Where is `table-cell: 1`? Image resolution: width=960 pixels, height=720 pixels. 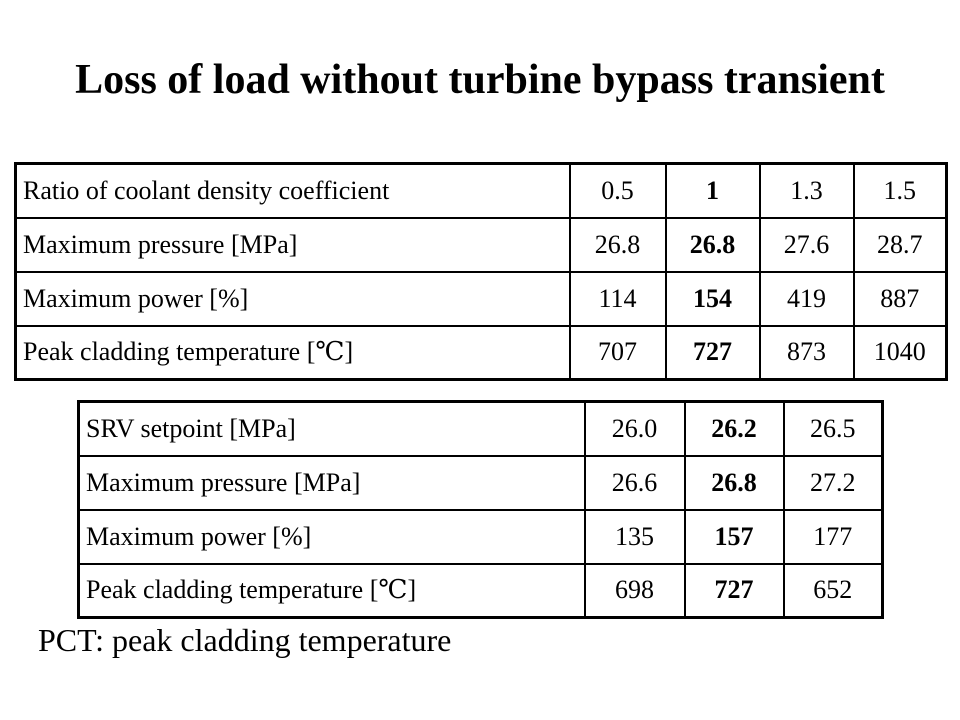 table-cell: 1 is located at coordinates (712, 190).